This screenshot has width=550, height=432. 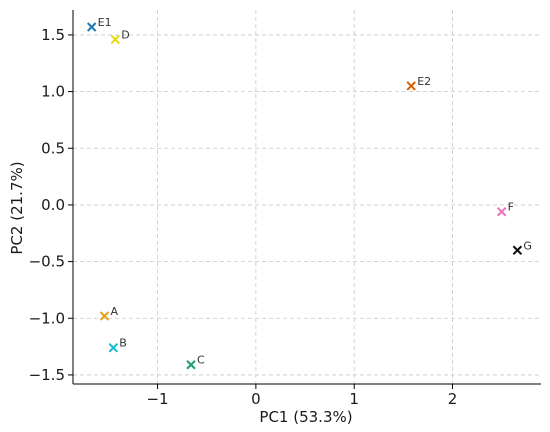 I want to click on point-d: D, so click(x=120, y=36).